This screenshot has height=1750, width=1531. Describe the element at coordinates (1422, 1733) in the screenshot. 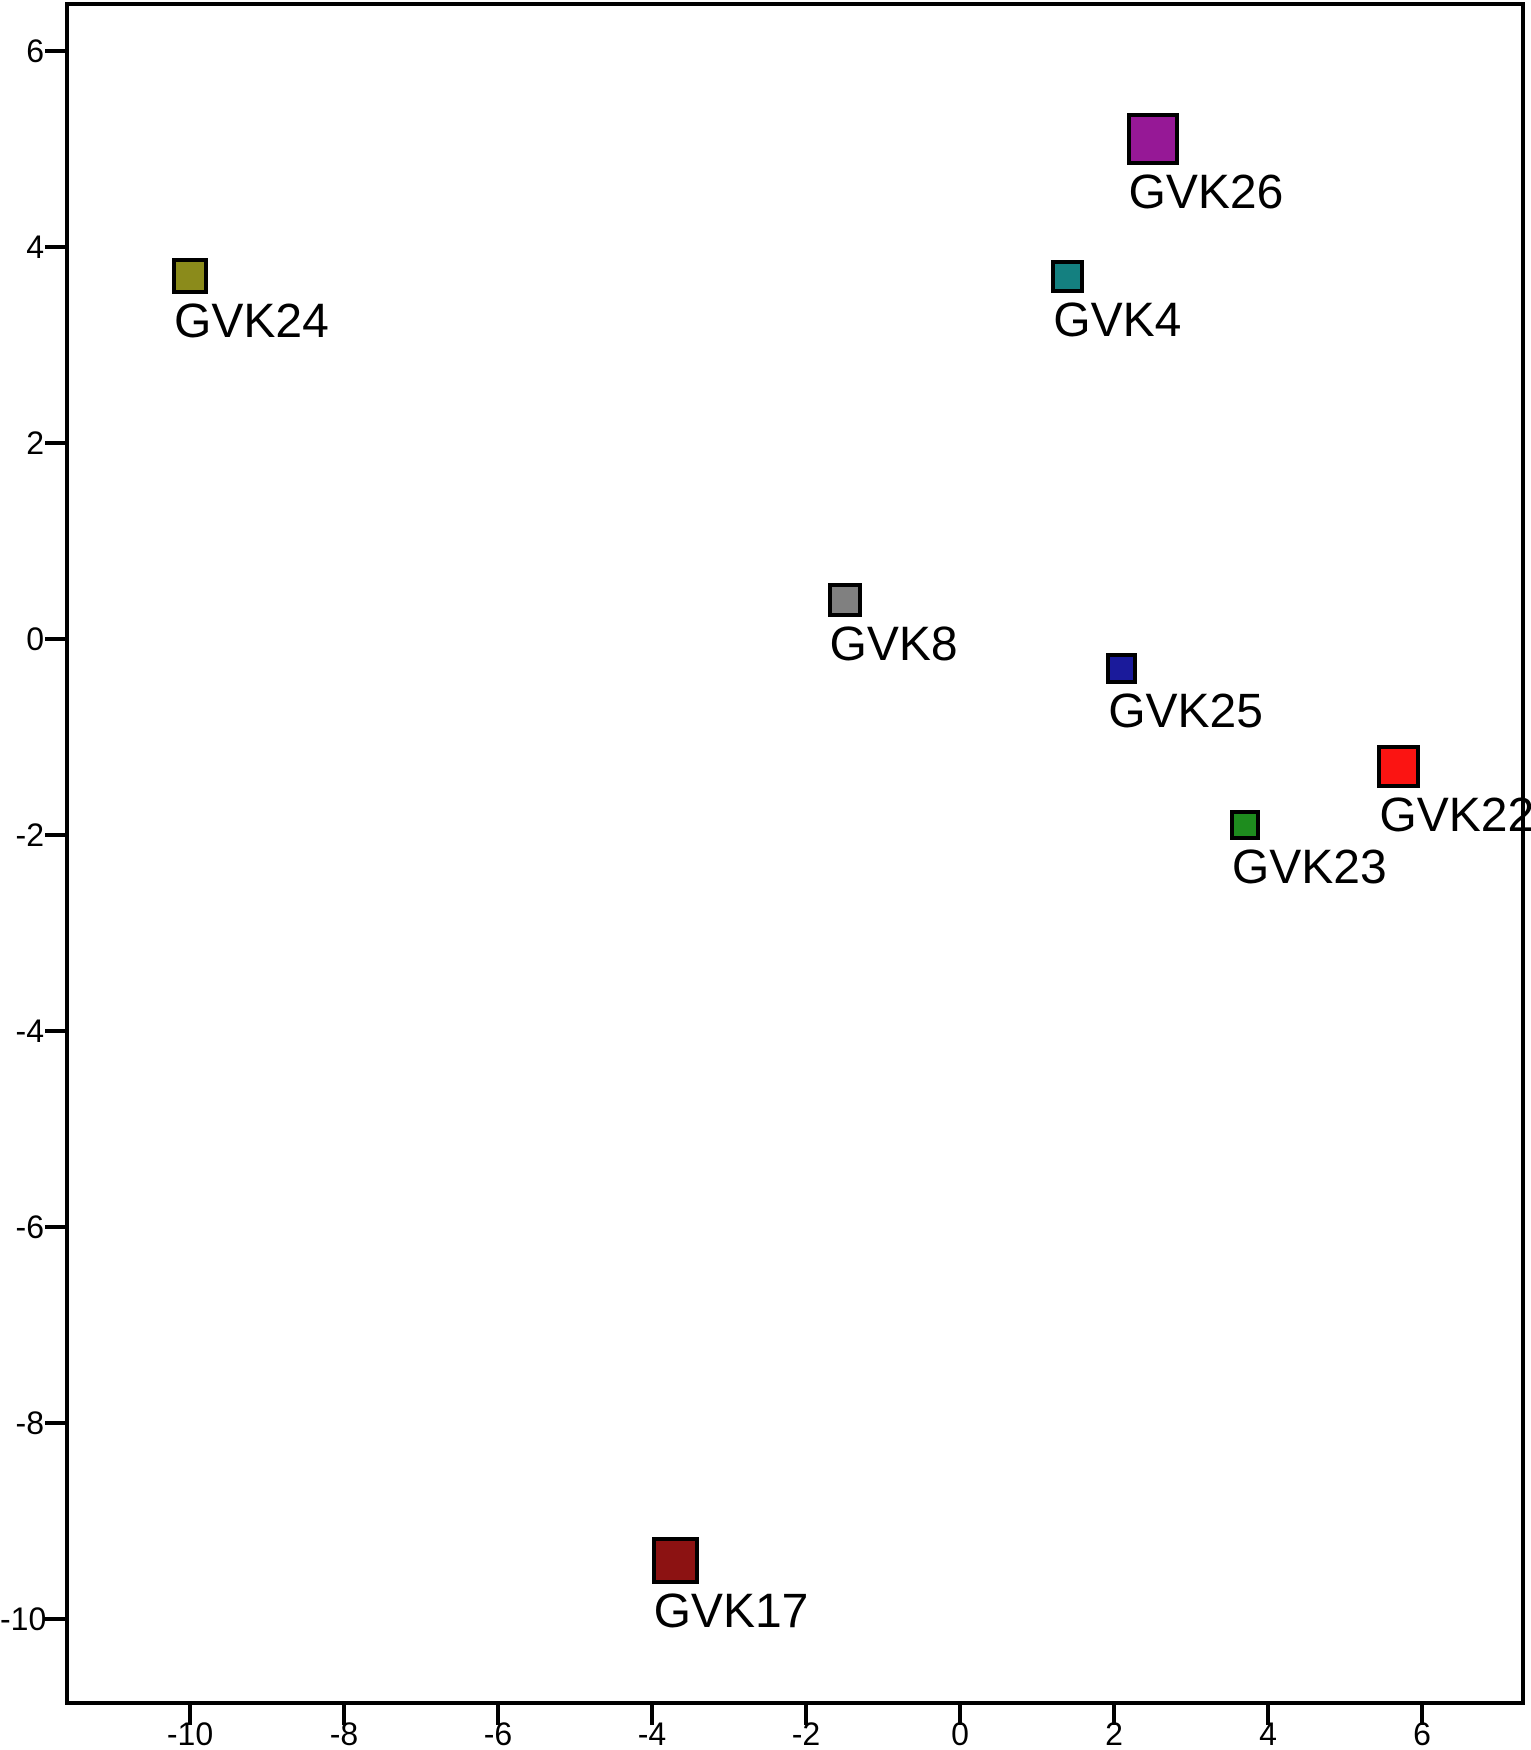

I see `x-tick-label: 6` at that location.